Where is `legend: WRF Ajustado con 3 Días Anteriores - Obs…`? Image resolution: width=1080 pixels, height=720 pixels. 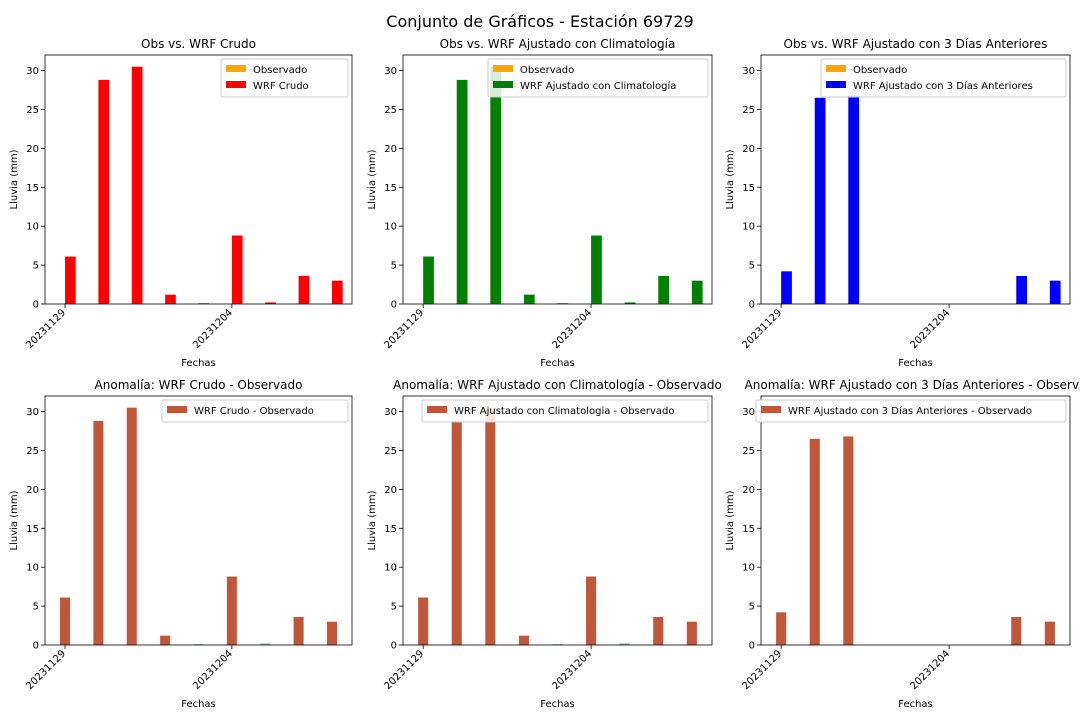
legend: WRF Ajustado con 3 Días Anteriores - Obs… is located at coordinates (911, 411).